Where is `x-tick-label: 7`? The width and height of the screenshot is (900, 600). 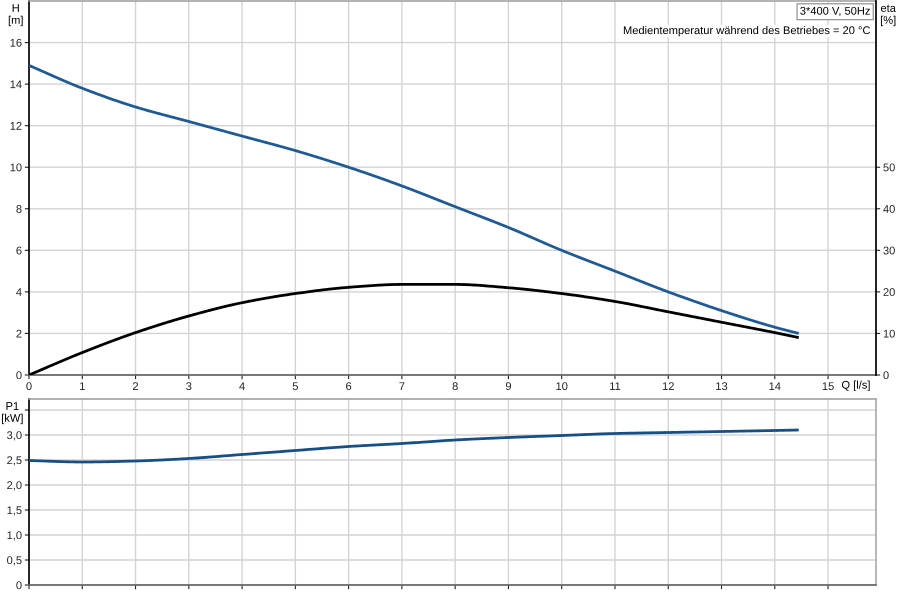
x-tick-label: 7 is located at coordinates (401, 386).